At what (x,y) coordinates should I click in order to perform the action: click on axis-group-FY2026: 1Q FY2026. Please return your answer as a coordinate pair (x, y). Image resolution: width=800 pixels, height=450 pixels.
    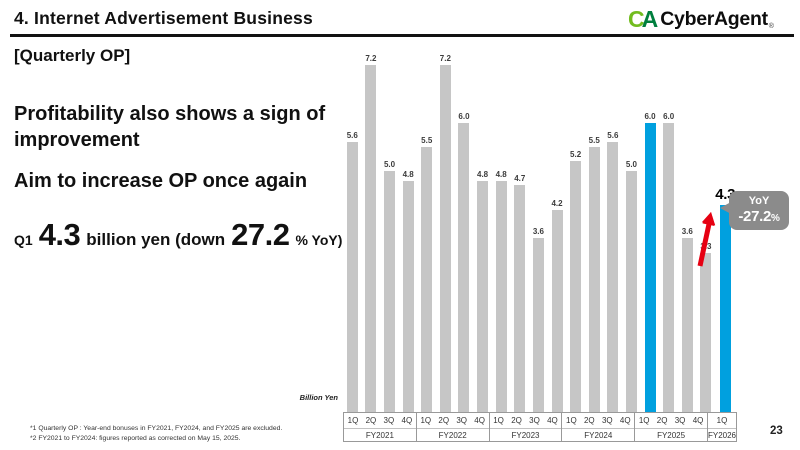
    Looking at the image, I should click on (721, 427).